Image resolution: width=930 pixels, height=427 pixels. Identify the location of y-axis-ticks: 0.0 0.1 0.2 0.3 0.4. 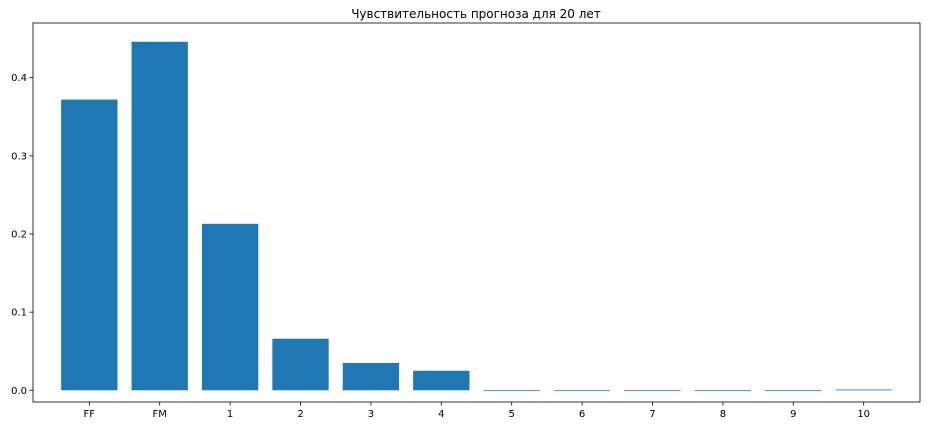
(22, 235).